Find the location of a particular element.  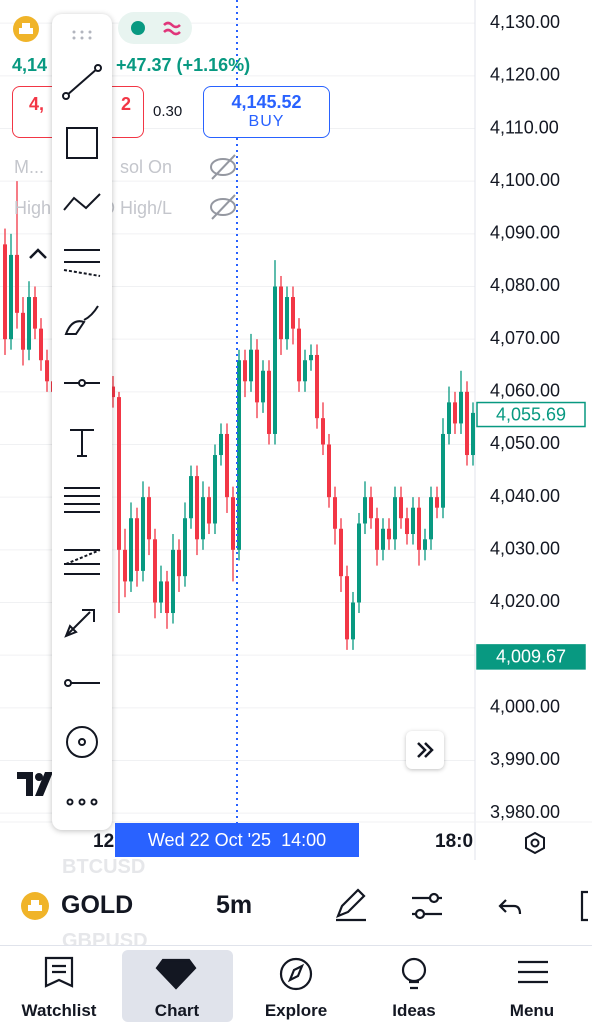

nav-item: Explore is located at coordinates (296, 1010).